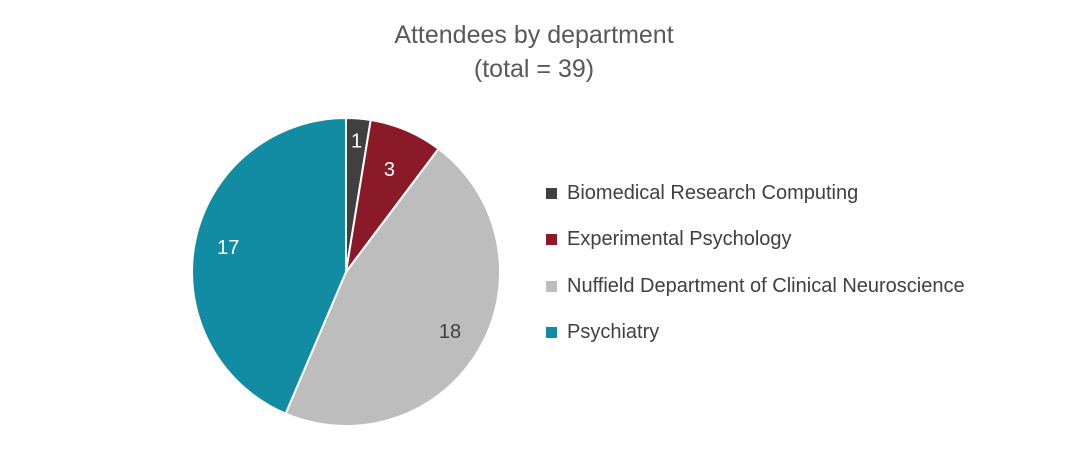  Describe the element at coordinates (713, 192) in the screenshot. I see `legend-label: Biomedical Research Computing` at that location.